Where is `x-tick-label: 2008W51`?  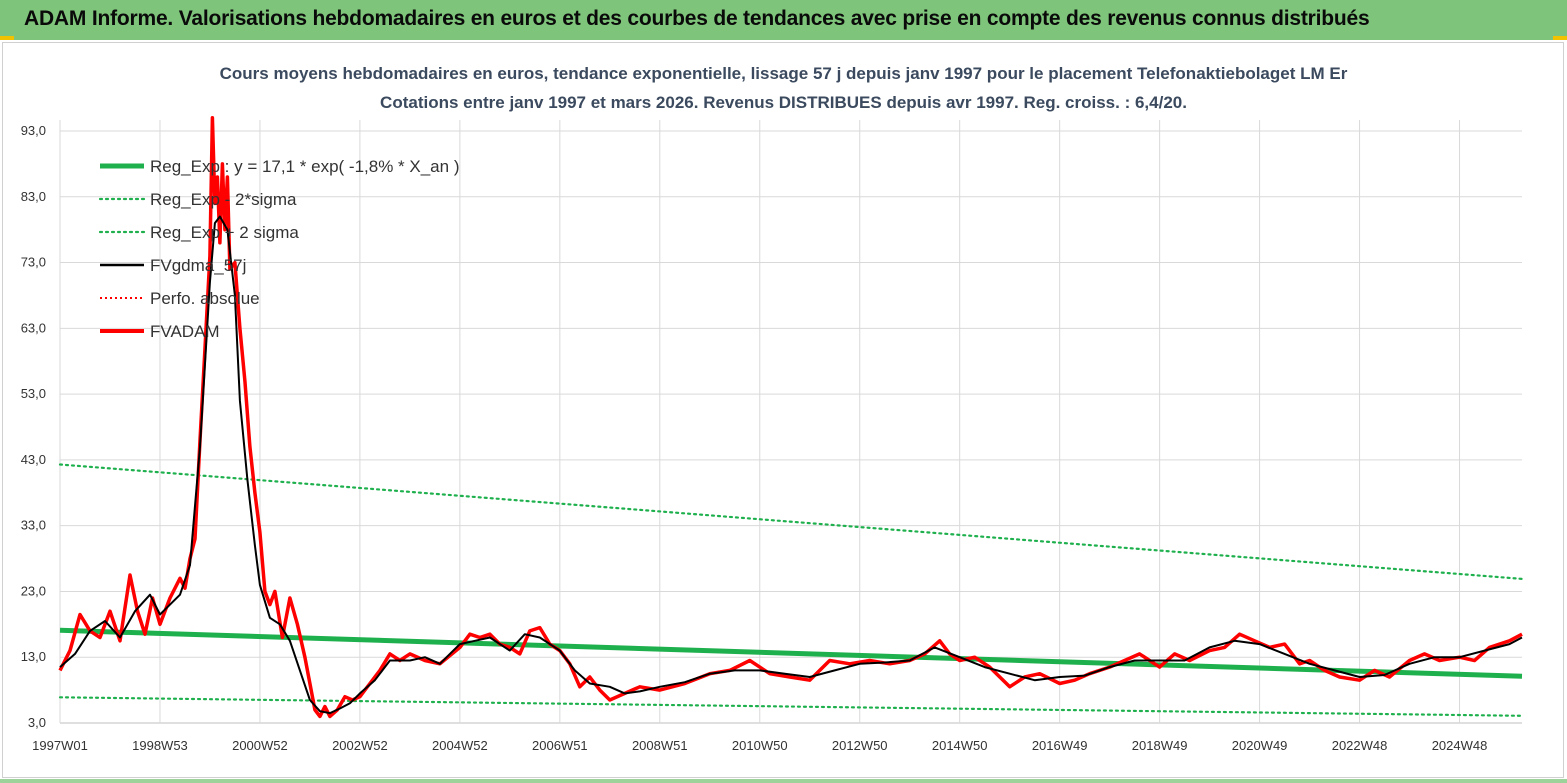 x-tick-label: 2008W51 is located at coordinates (660, 745).